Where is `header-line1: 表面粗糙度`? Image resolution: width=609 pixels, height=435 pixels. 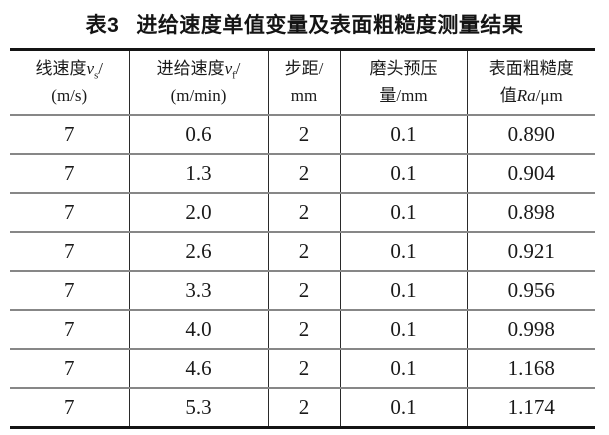 header-line1: 表面粗糙度 is located at coordinates (532, 69).